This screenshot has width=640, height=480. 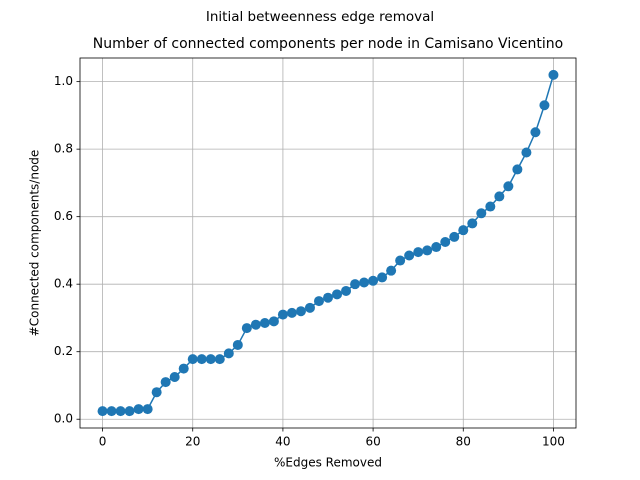 I want to click on x-tick-label: 20, so click(x=192, y=442).